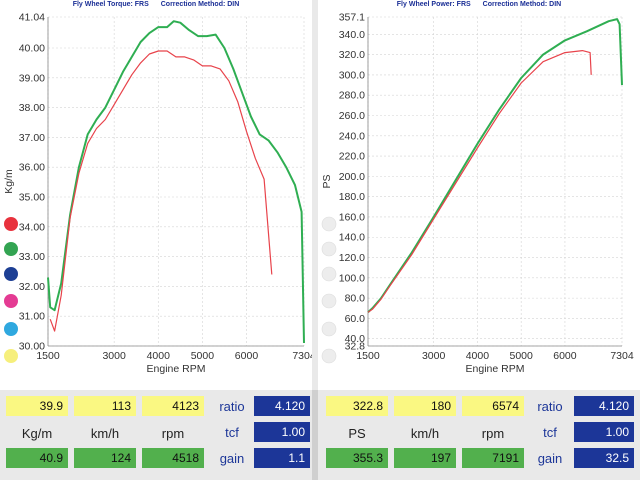 Image resolution: width=640 pixels, height=480 pixels. What do you see at coordinates (37, 458) in the screenshot?
I see `peak-torque-value: 40.9` at bounding box center [37, 458].